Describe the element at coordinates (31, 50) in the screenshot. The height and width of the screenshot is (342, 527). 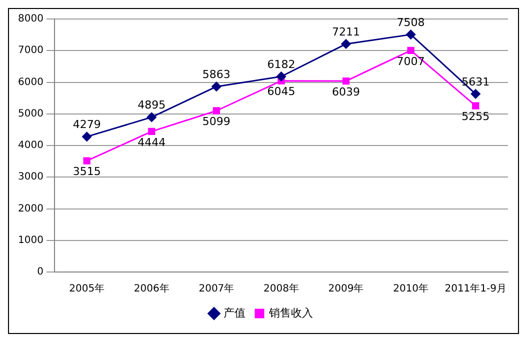
I see `y-tick-label: 7000` at that location.